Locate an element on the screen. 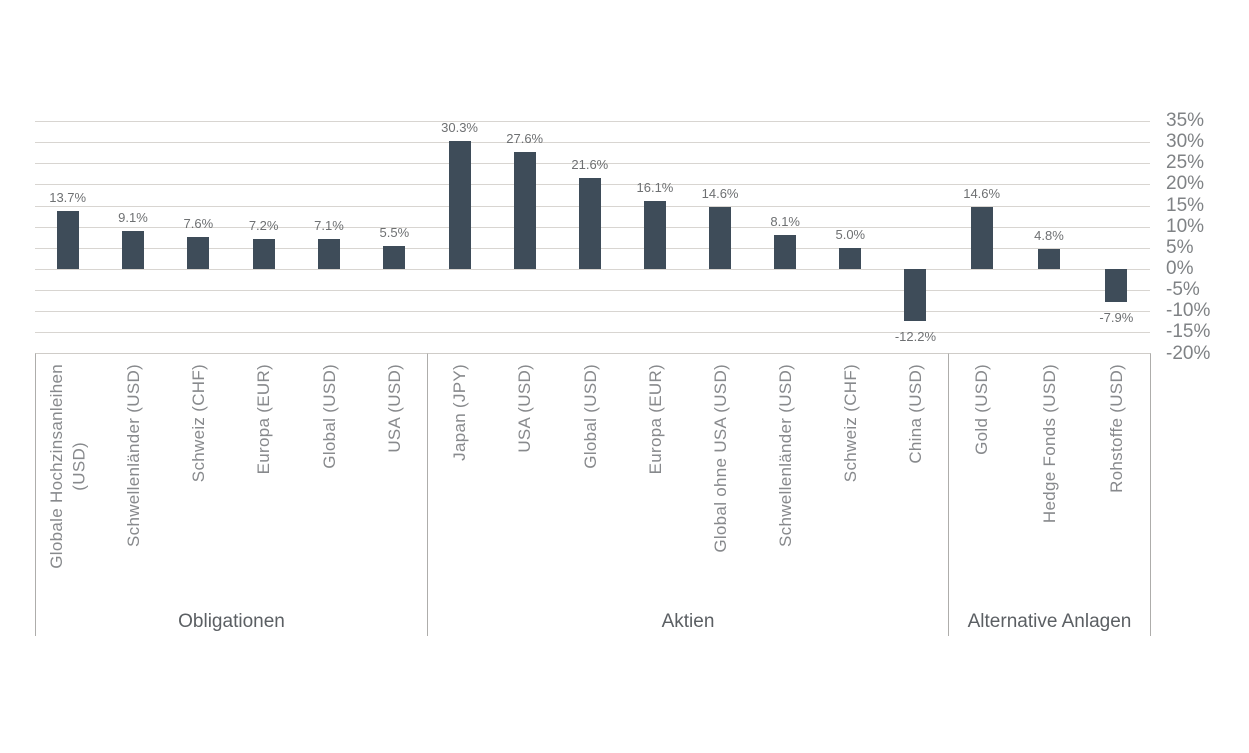 This screenshot has height=753, width=1249. category-slot: Hedge Fonds (USD) is located at coordinates (1049, 483).